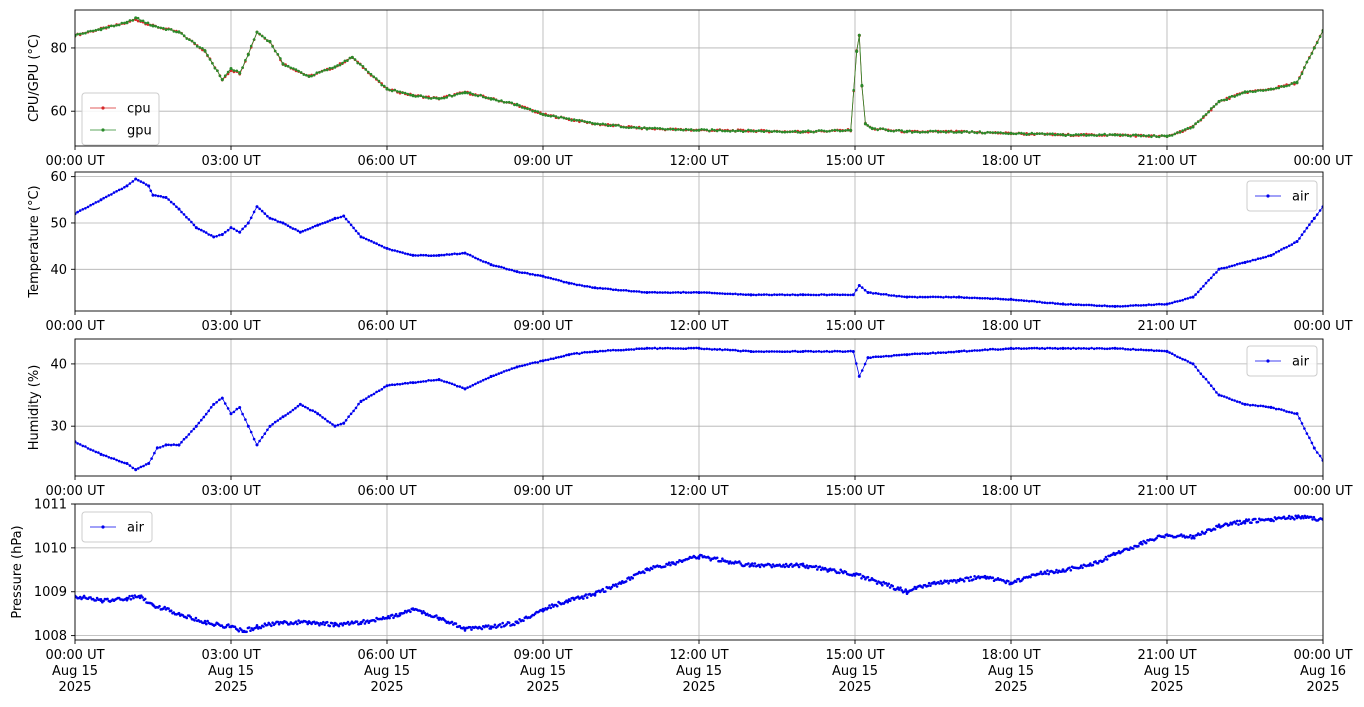  What do you see at coordinates (139, 109) in the screenshot?
I see `legend-label-cpu: cpu` at bounding box center [139, 109].